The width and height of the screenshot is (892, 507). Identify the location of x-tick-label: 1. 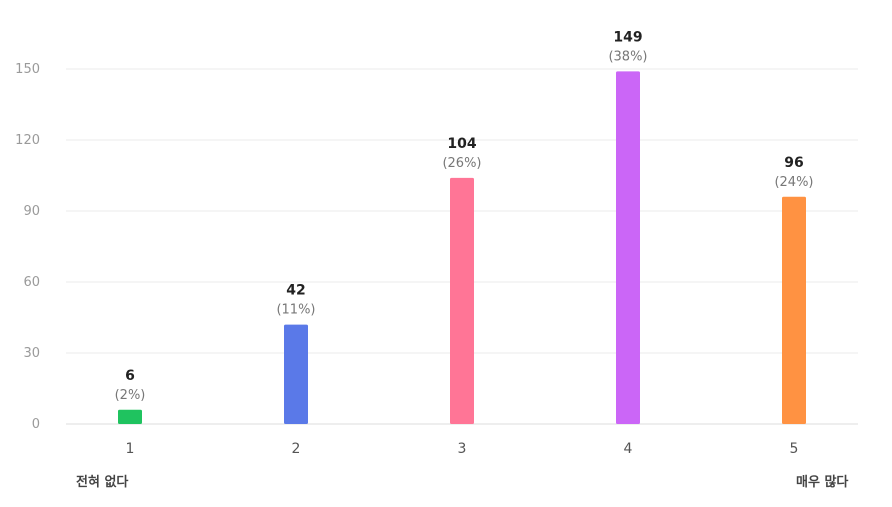
(130, 449).